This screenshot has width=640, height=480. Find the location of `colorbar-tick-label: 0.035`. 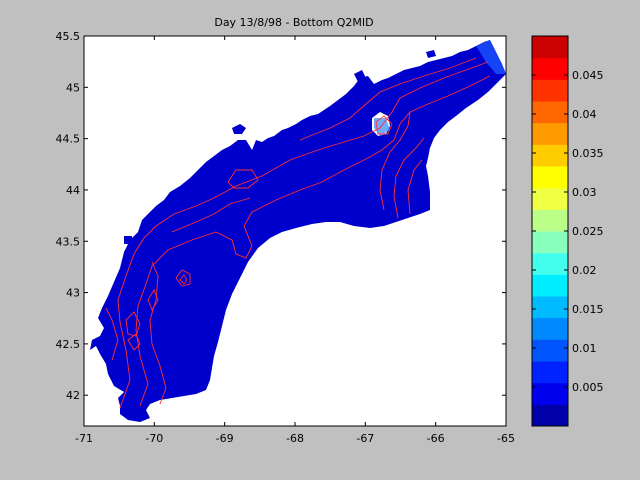

colorbar-tick-label: 0.035 is located at coordinates (588, 153).